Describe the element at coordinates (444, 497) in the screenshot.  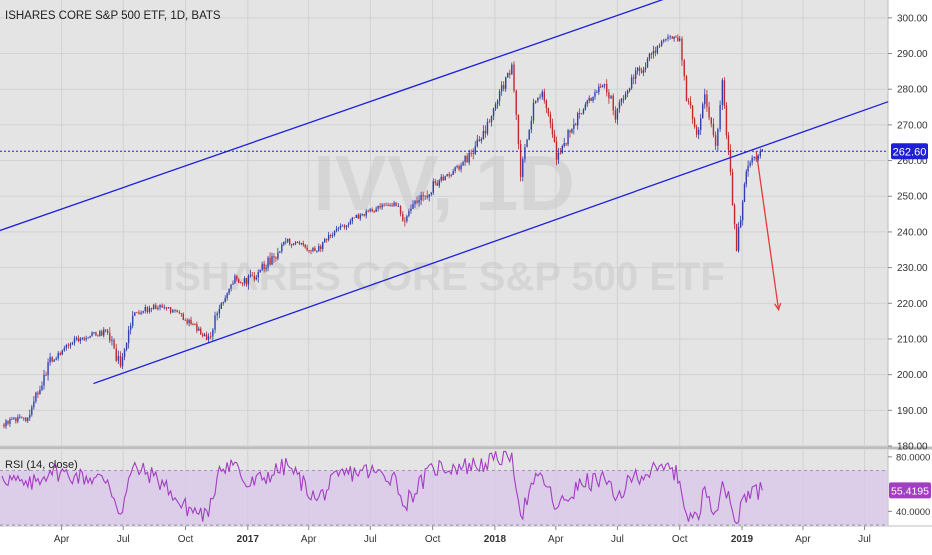
I see `rsi-band` at that location.